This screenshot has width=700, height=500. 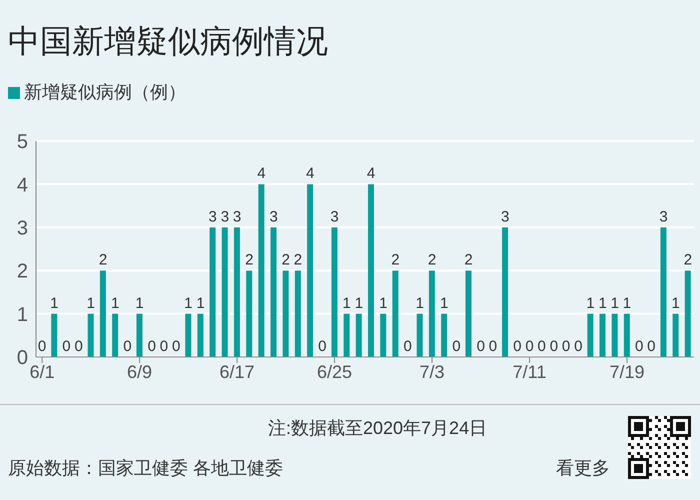 I want to click on y-tick-label: 3, so click(x=22, y=229).